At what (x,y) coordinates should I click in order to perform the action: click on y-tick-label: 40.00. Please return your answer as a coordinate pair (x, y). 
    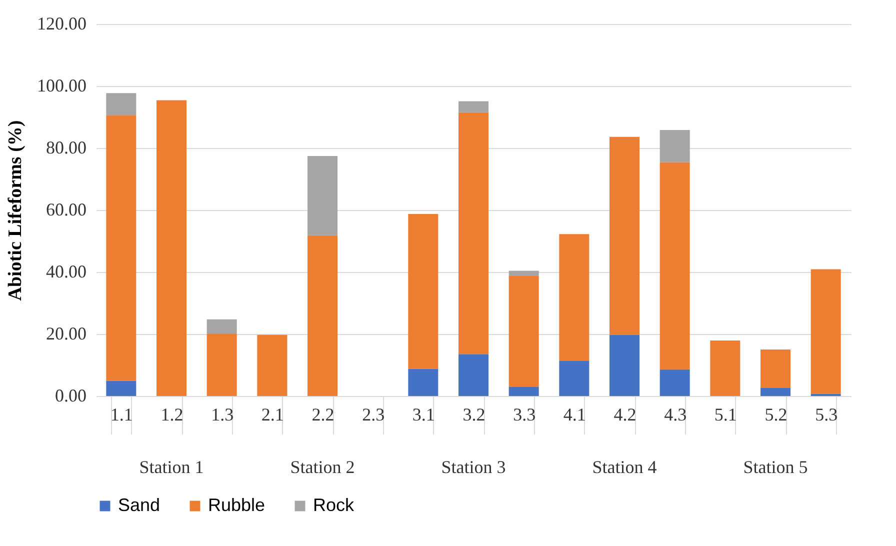
    Looking at the image, I should click on (66, 272).